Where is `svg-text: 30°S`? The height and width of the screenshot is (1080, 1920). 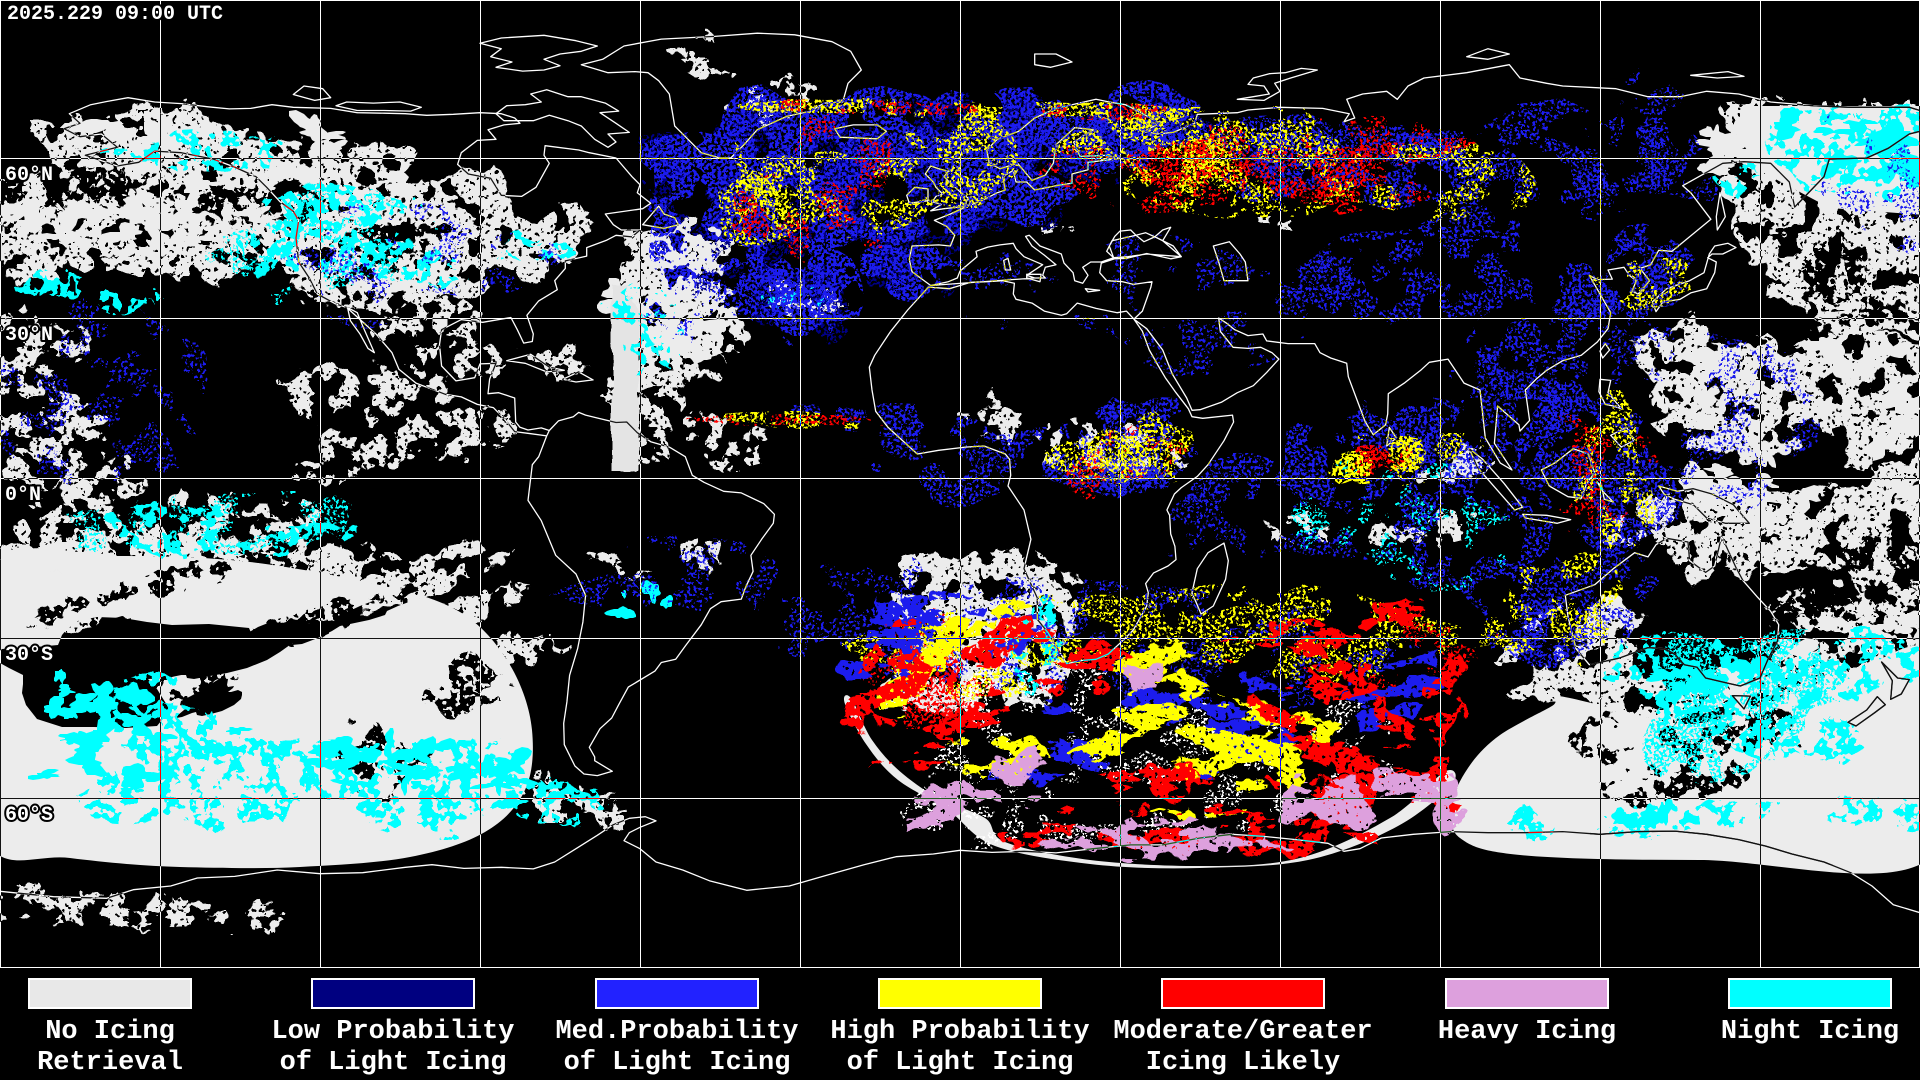 svg-text: 30°S is located at coordinates (29, 655).